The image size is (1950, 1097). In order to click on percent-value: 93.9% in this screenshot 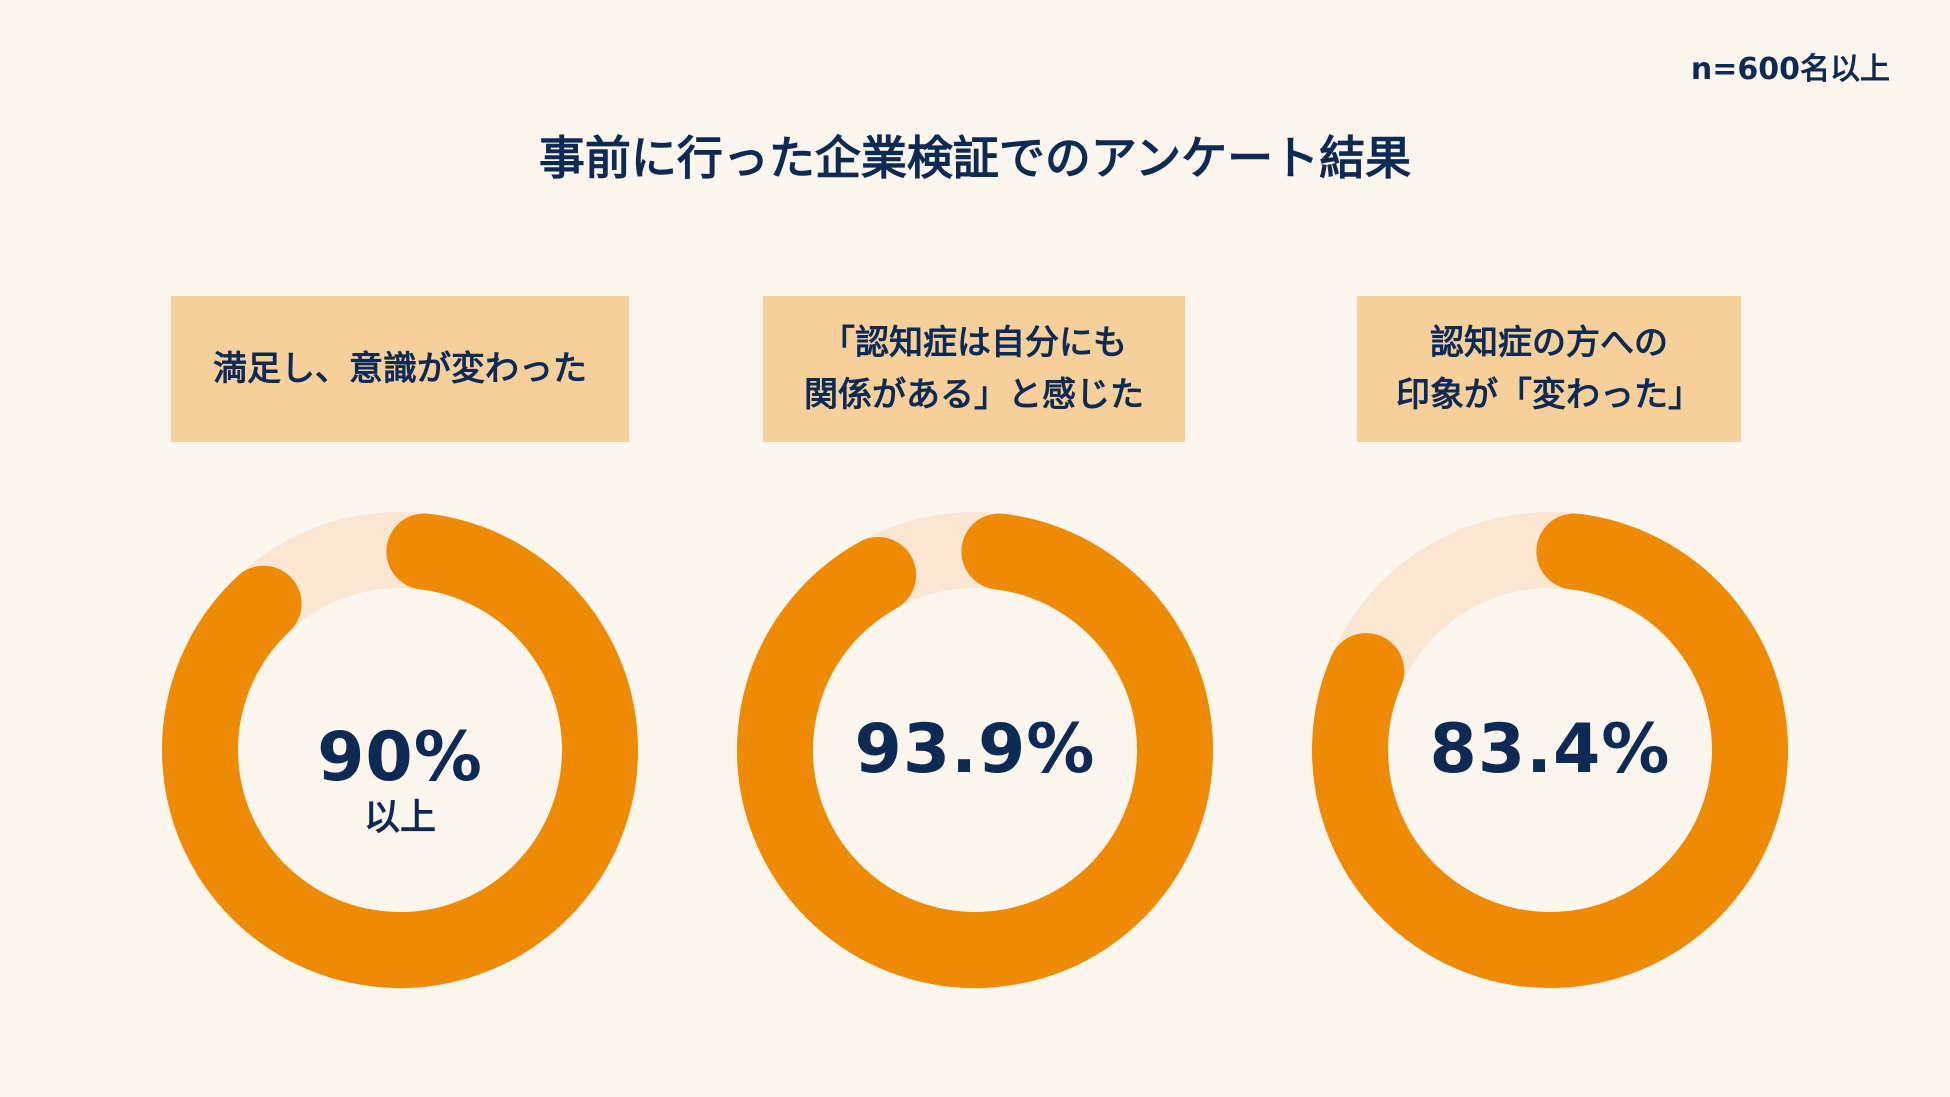, I will do `click(975, 749)`.